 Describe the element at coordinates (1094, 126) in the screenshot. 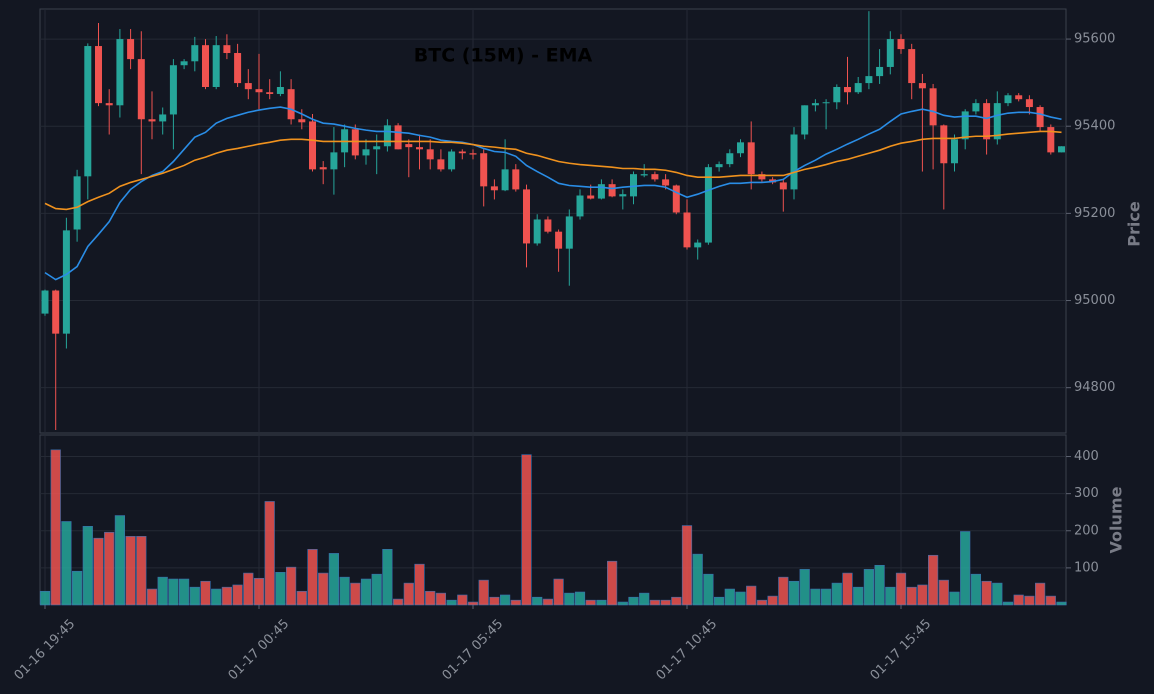

I see `y-tick-label: 95400` at that location.